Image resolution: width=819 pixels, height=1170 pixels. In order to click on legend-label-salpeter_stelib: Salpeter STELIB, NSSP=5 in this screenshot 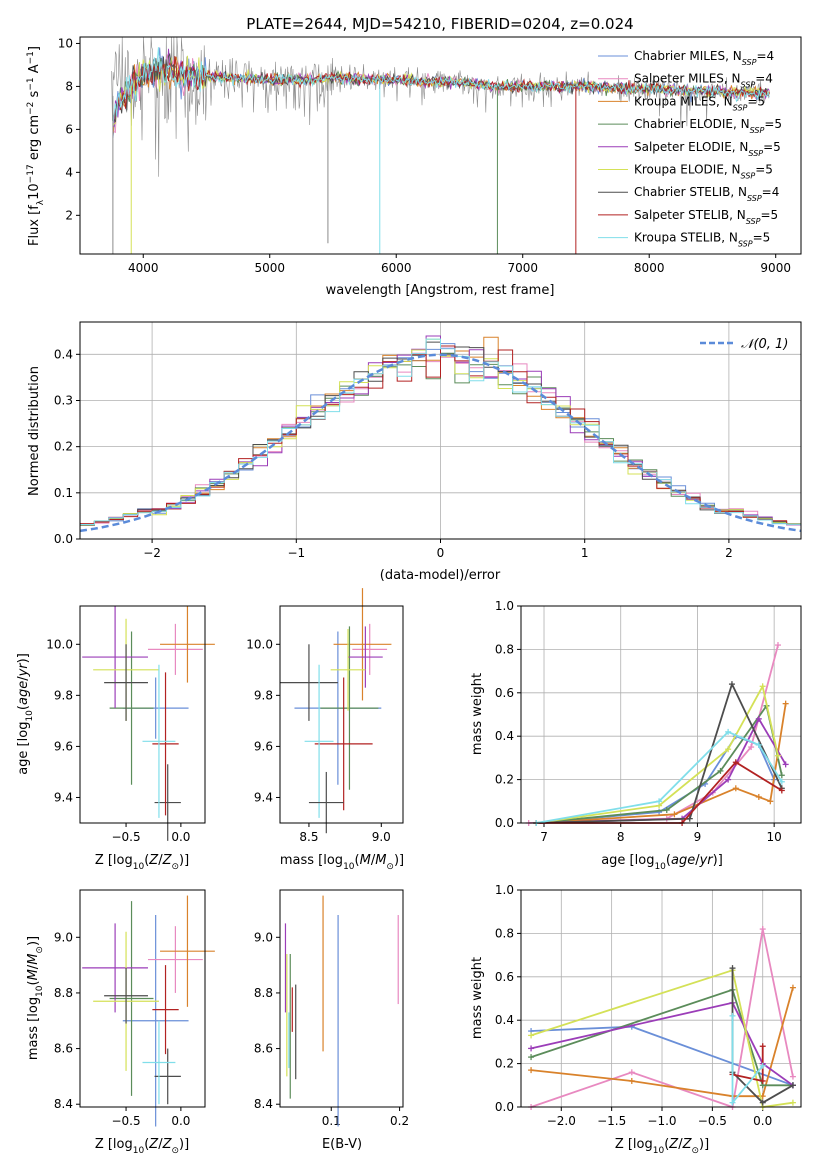, I will do `click(706, 217)`.